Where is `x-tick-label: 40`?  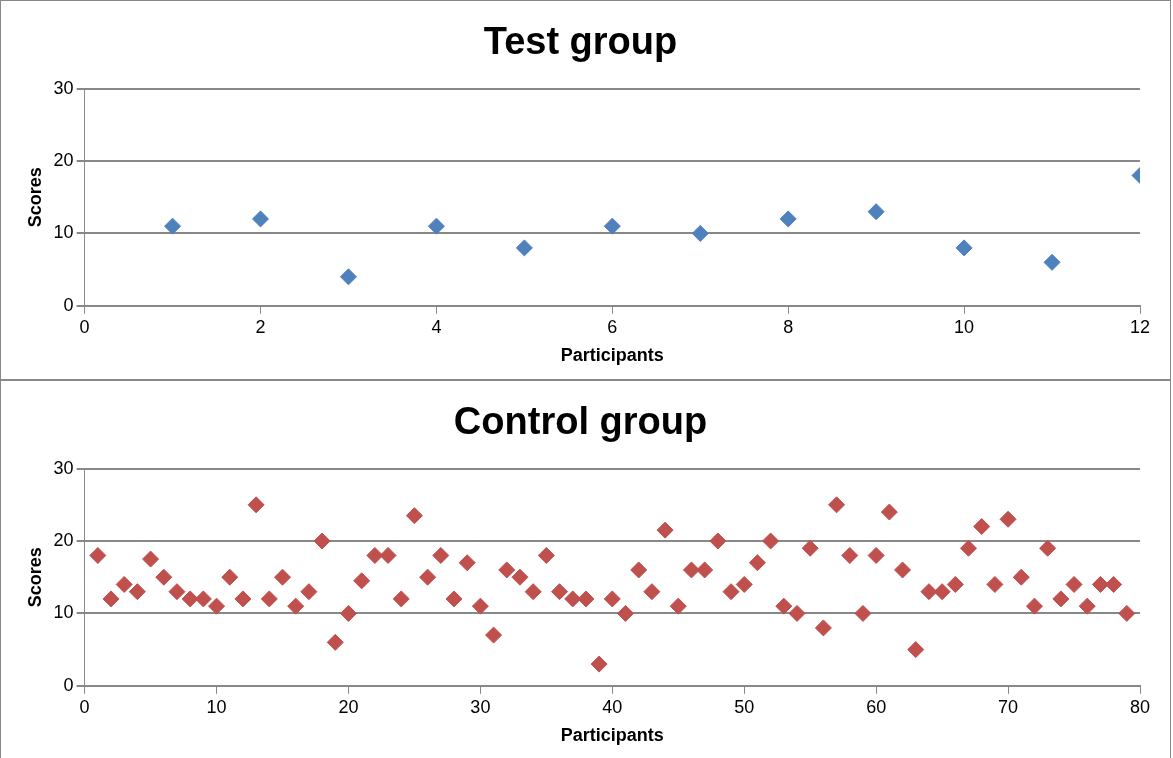 x-tick-label: 40 is located at coordinates (612, 706).